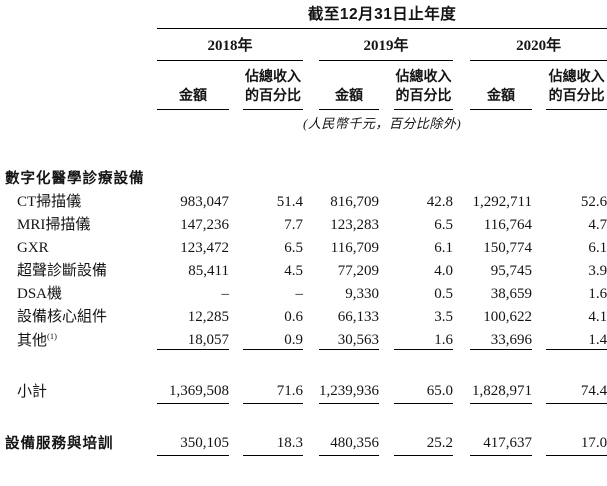 The height and width of the screenshot is (486, 607). I want to click on table-row-others: 其他(1) 18,057 0.9 30,563 1.6 33,696 1.4, so click(306, 338).